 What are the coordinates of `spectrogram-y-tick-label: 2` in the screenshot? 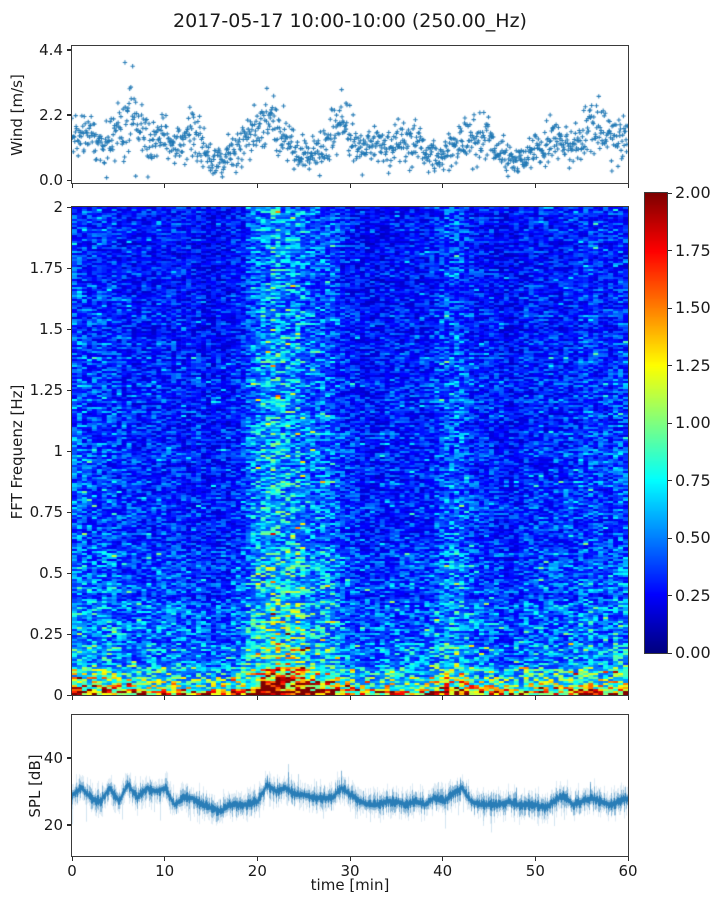 It's located at (58, 207).